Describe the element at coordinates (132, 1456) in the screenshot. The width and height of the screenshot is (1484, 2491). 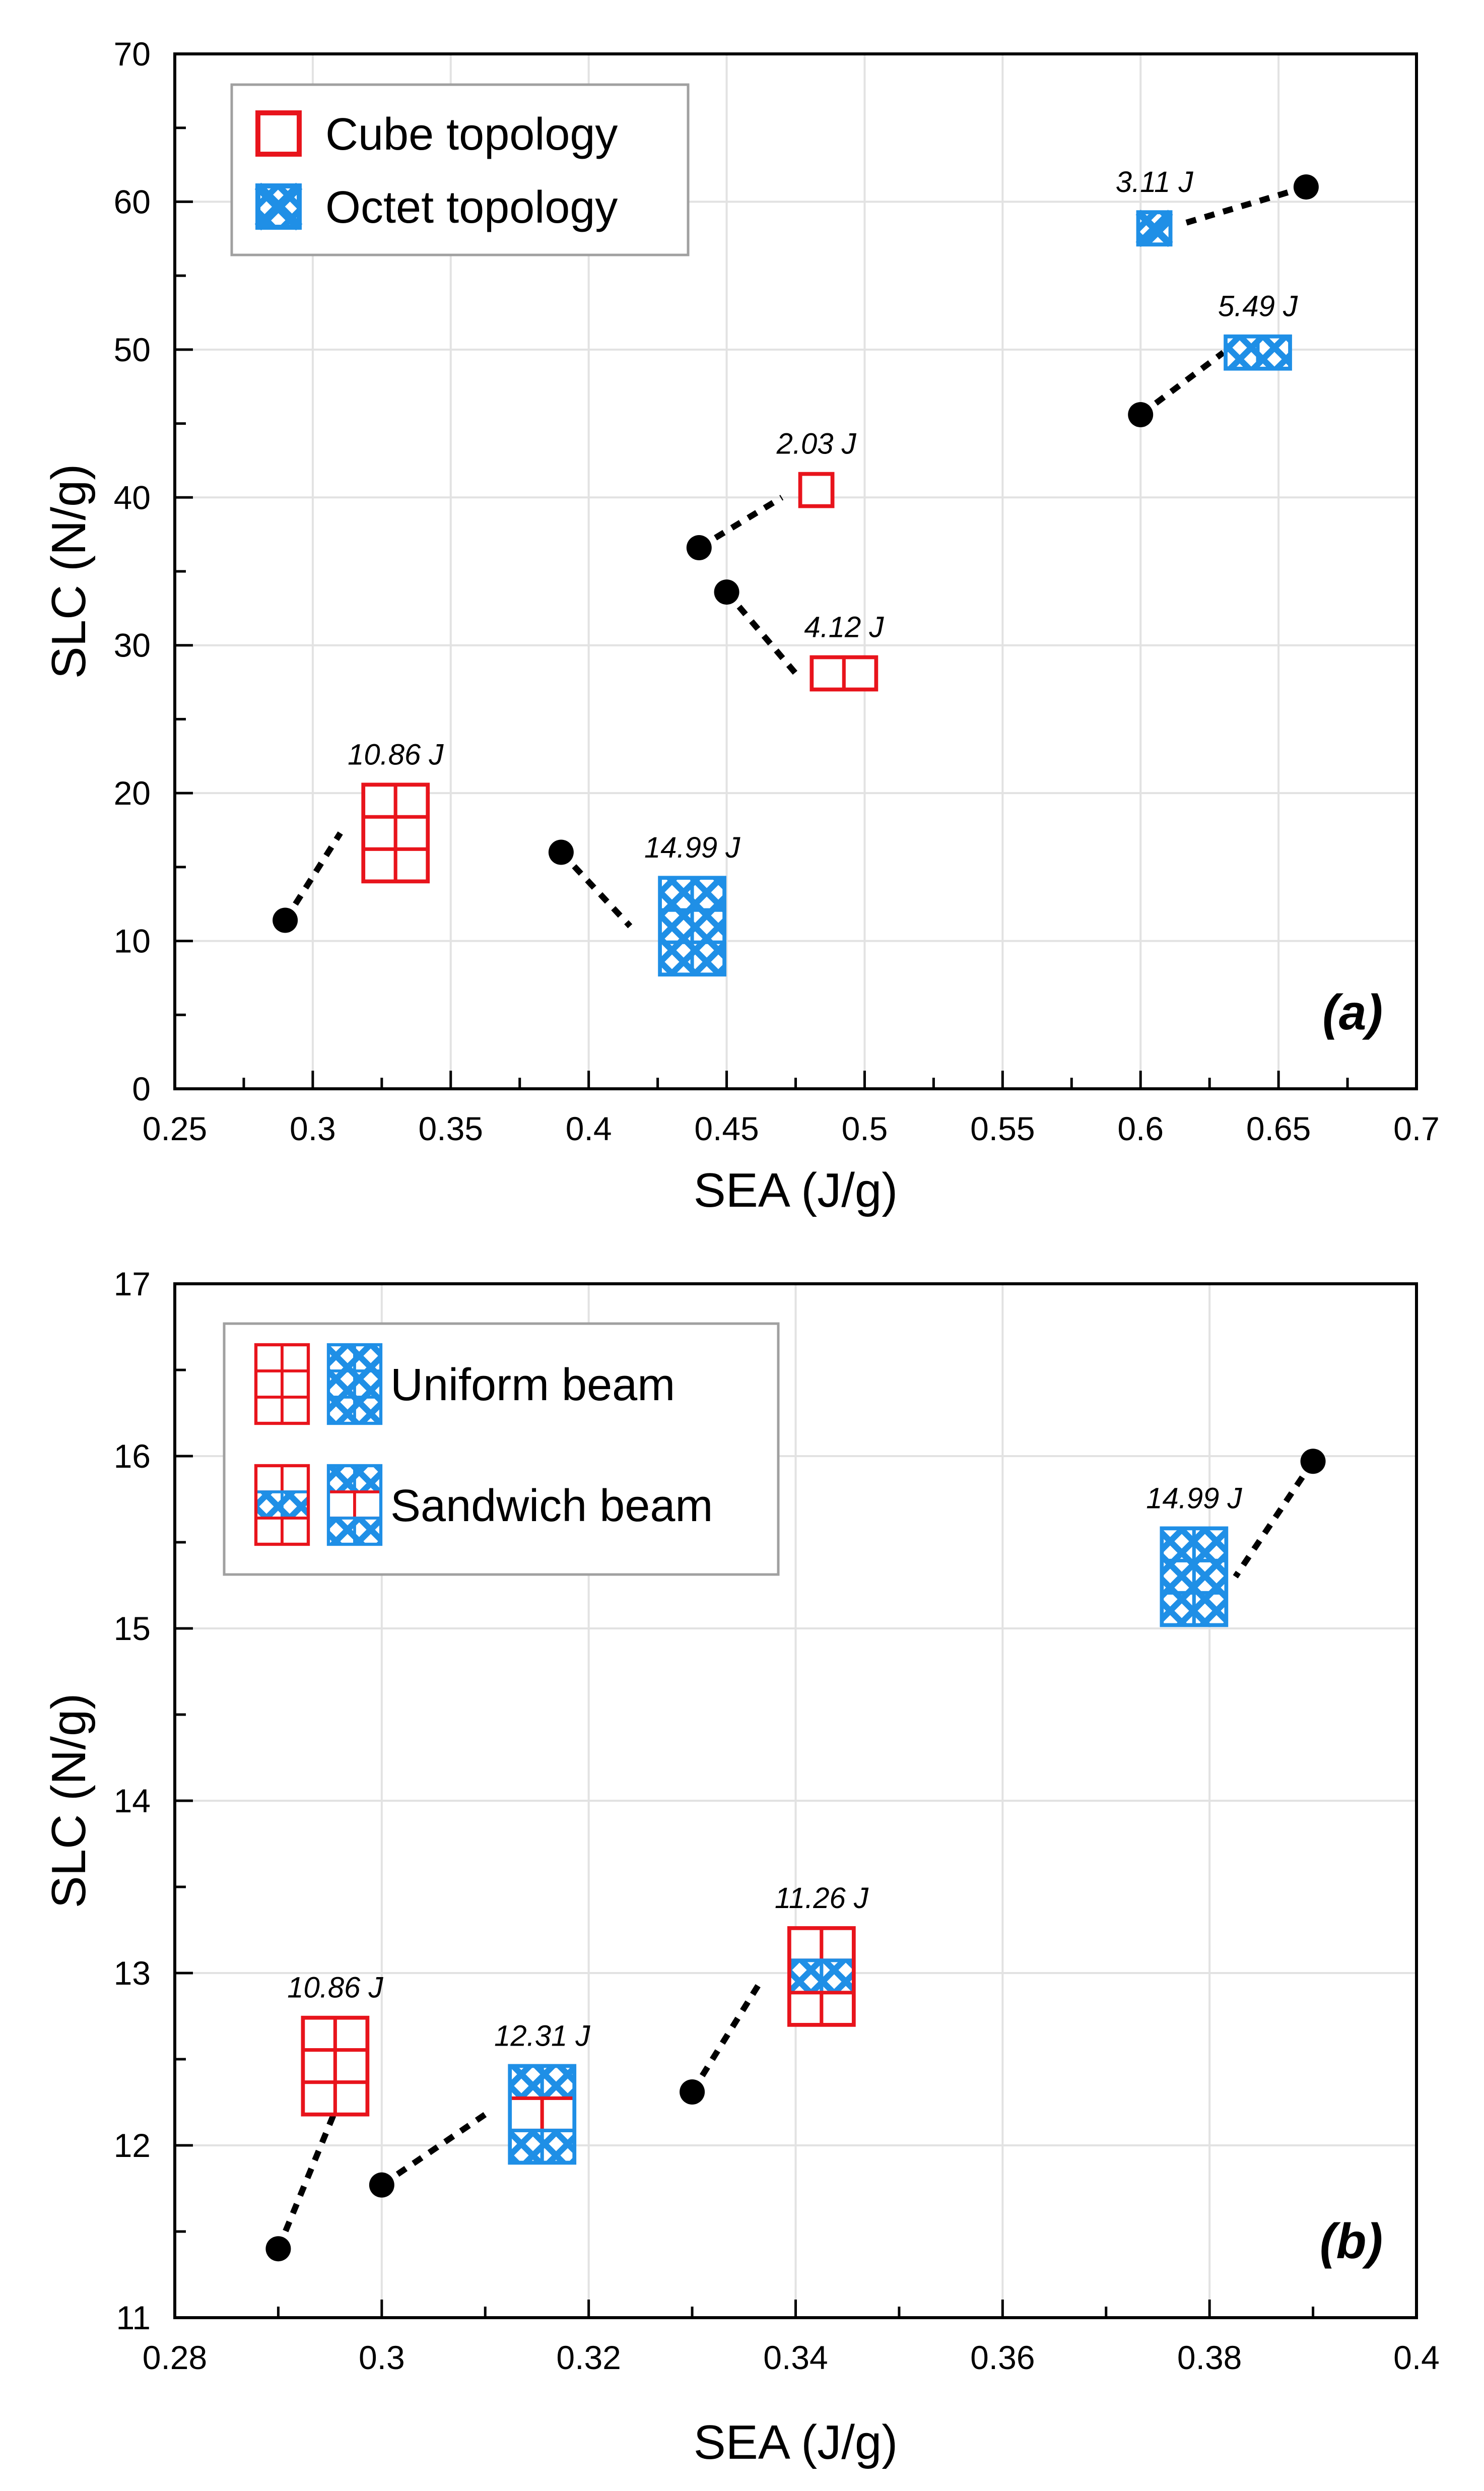
I see `y-tick-label: 16` at that location.